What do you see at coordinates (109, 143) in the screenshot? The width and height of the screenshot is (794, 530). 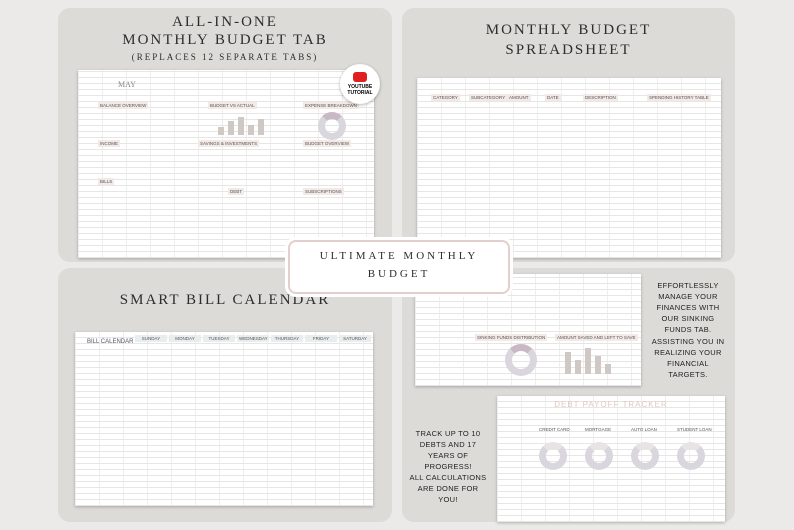 I see `section-label: INCOME` at bounding box center [109, 143].